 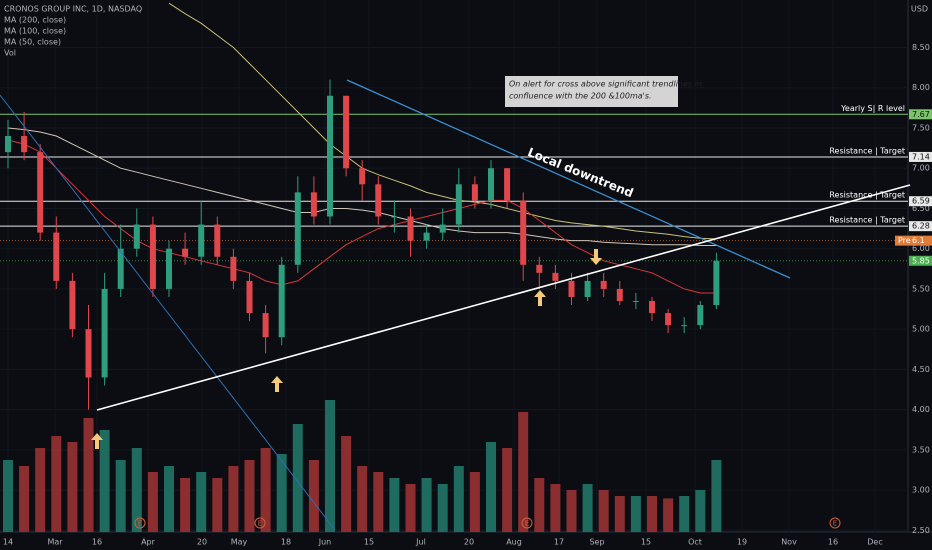 I want to click on x-tick-label: Aug, so click(x=514, y=542).